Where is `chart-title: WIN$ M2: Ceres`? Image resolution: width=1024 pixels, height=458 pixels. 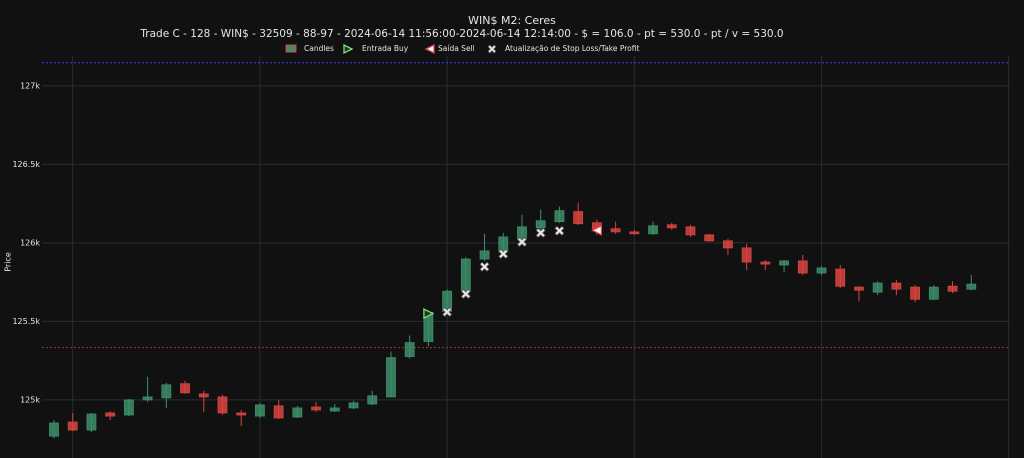
chart-title: WIN$ M2: Ceres is located at coordinates (512, 20).